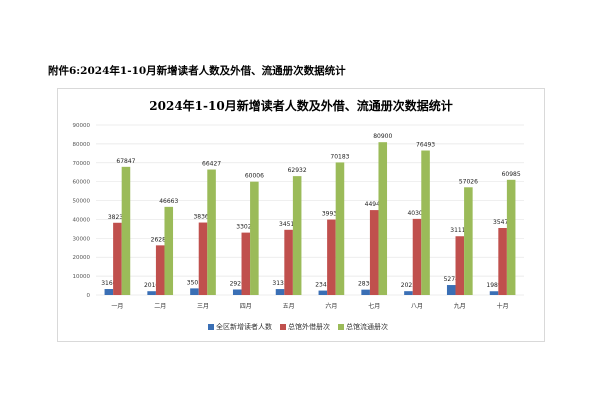  I want to click on legend-item: 全区新增读者人数, so click(240, 327).